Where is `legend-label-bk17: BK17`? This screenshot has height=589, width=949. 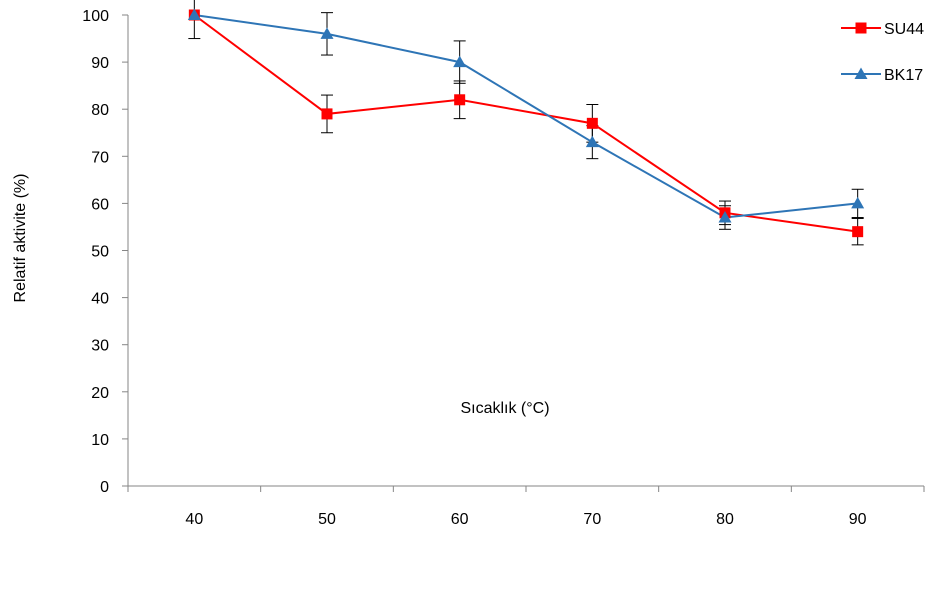
legend-label-bk17: BK17 is located at coordinates (903, 75).